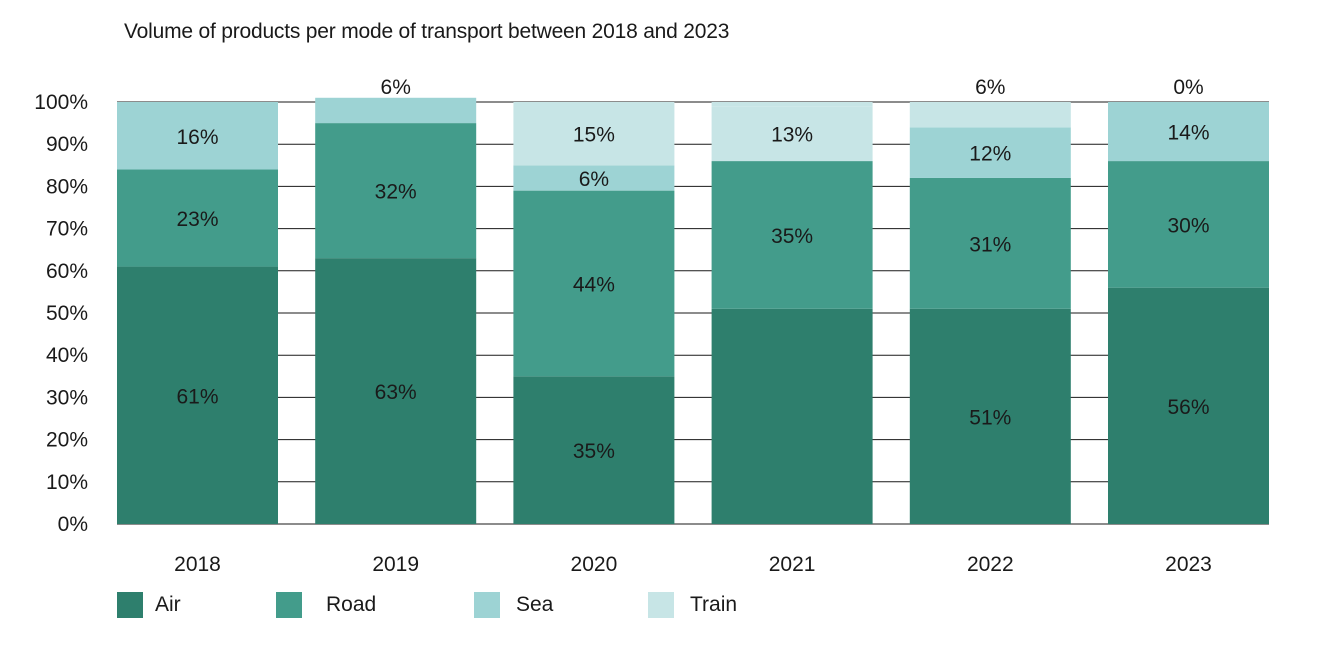  Describe the element at coordinates (130, 605) in the screenshot. I see `legend-swatch-air` at that location.